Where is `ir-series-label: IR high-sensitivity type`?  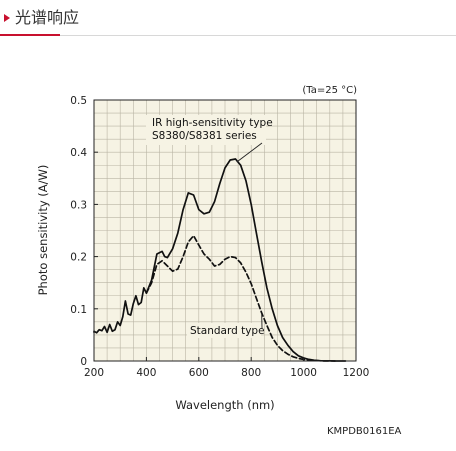 ir-series-label: IR high-sensitivity type is located at coordinates (212, 123).